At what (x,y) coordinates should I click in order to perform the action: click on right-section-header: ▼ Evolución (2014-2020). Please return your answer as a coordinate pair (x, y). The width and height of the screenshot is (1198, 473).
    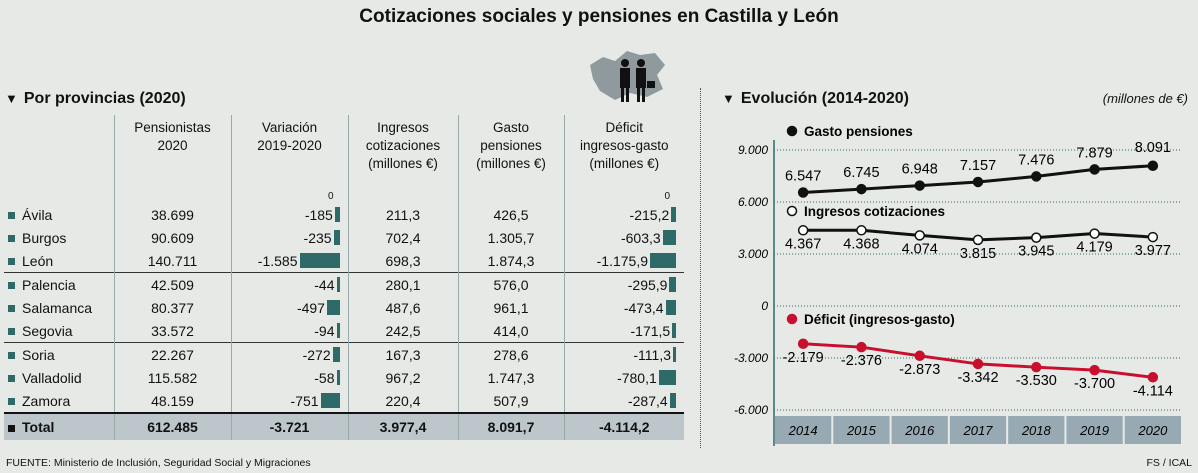
    Looking at the image, I should click on (815, 98).